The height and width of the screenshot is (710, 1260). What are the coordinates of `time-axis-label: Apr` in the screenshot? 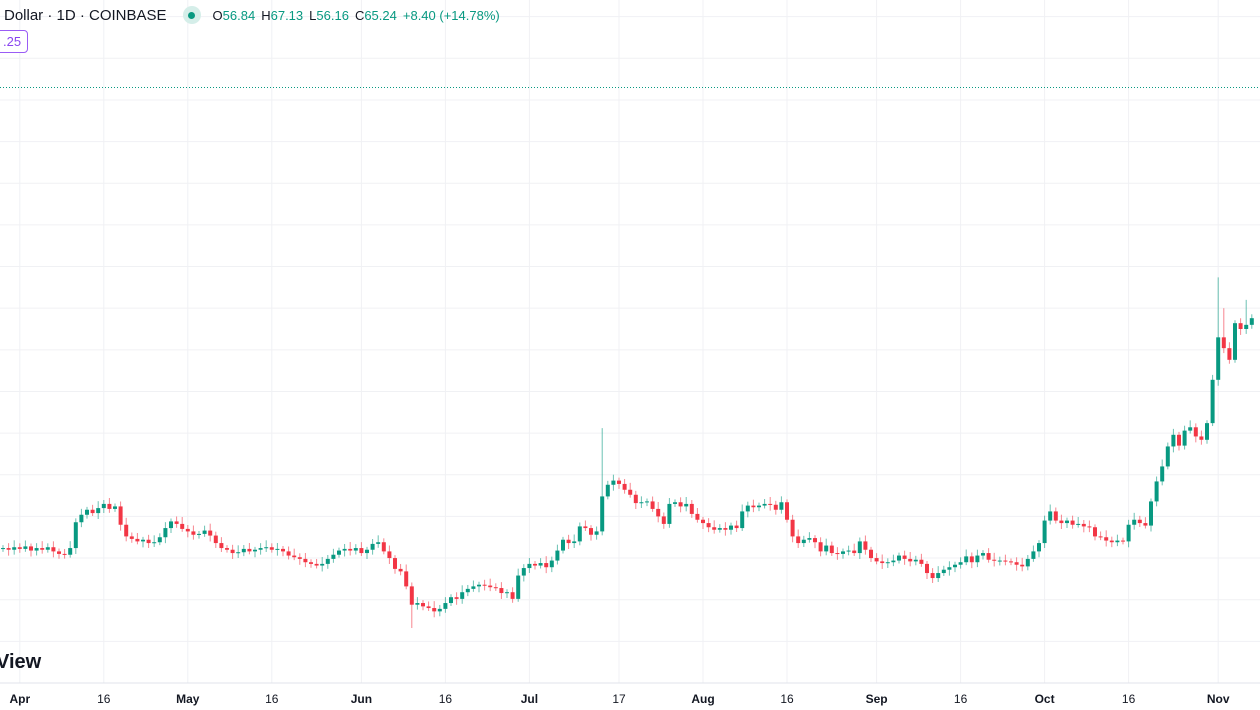 It's located at (19, 699).